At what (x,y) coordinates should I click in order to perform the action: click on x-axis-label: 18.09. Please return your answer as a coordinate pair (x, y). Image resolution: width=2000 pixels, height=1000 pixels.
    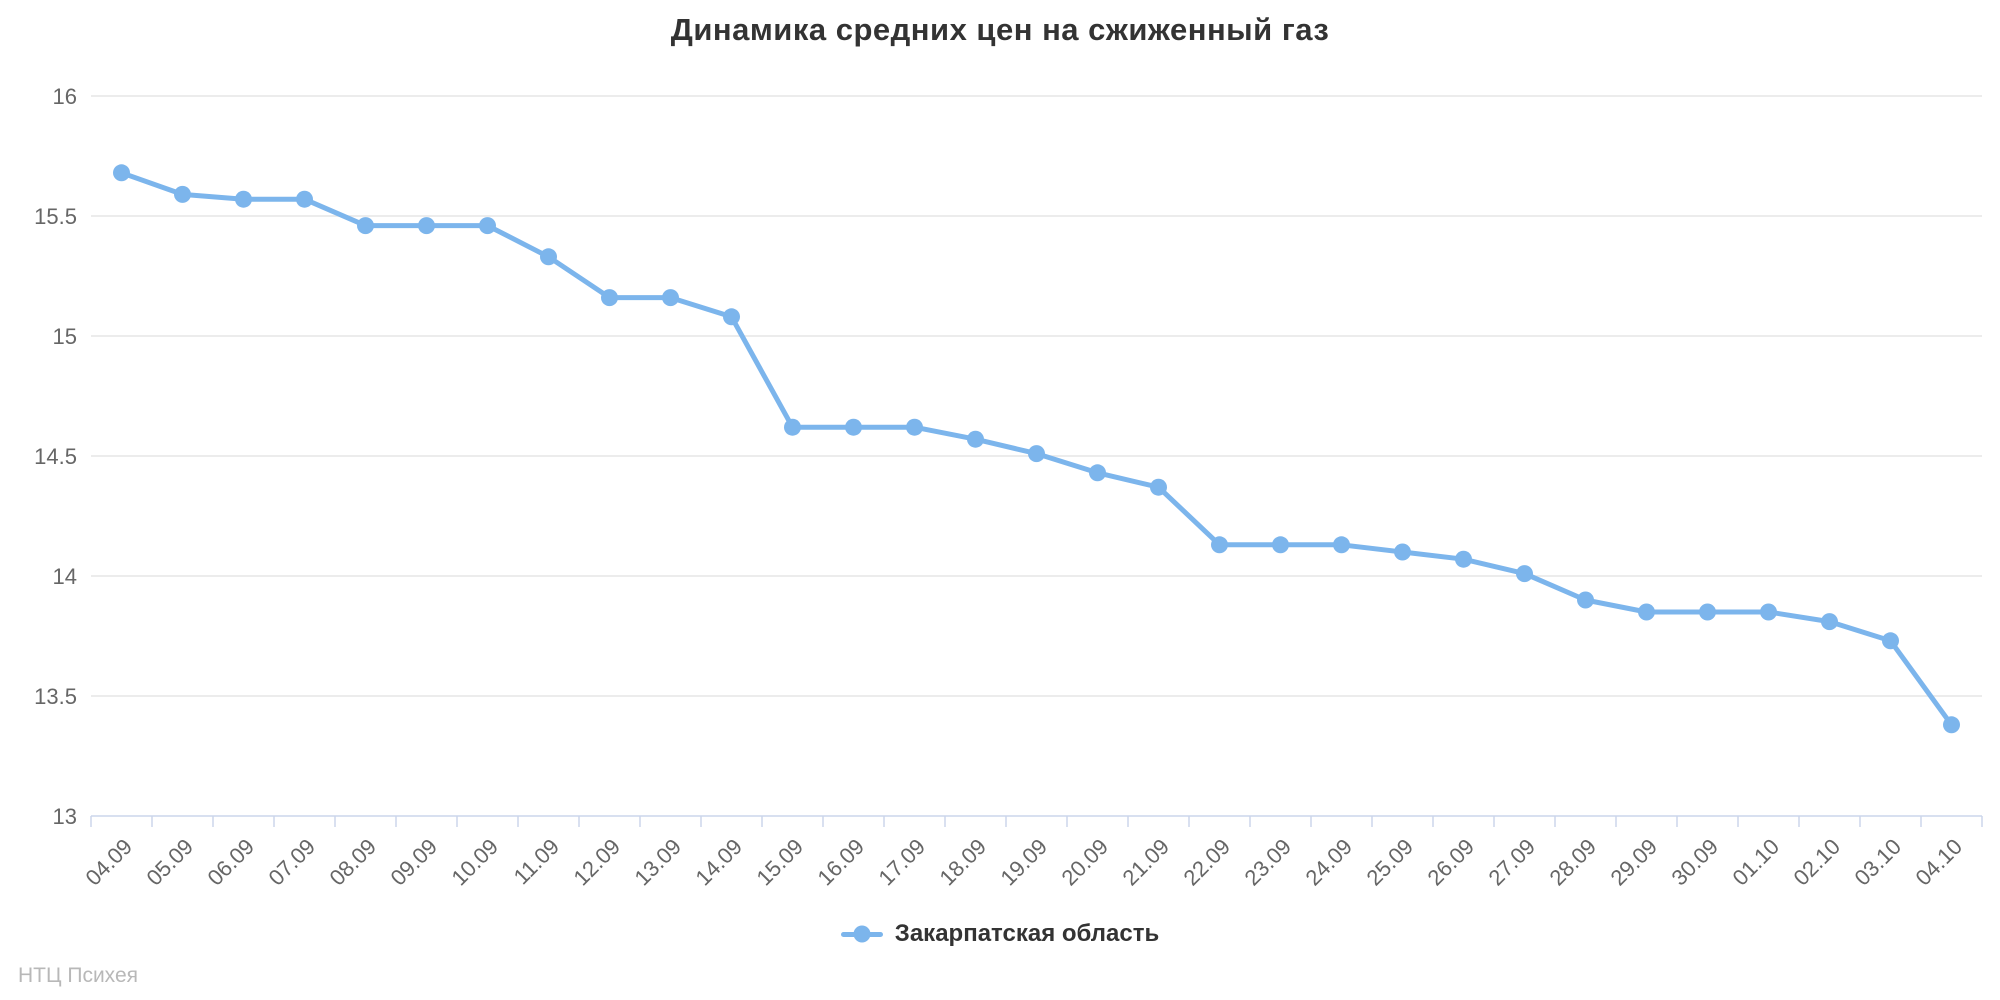
    Looking at the image, I should click on (962, 862).